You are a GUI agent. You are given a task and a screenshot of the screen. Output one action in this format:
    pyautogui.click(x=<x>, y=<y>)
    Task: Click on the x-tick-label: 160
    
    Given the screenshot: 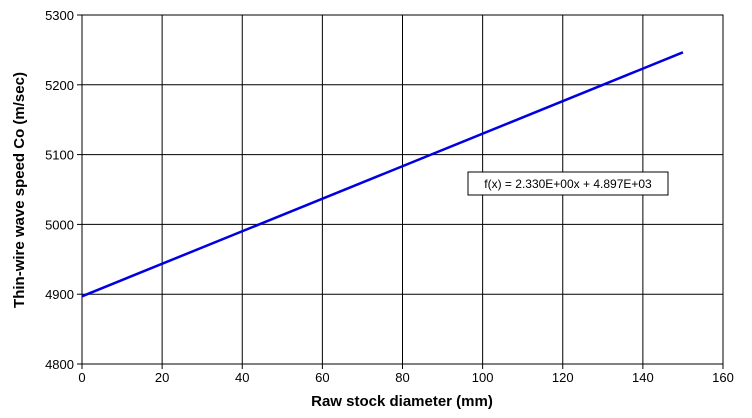 What is the action you would take?
    pyautogui.click(x=723, y=377)
    